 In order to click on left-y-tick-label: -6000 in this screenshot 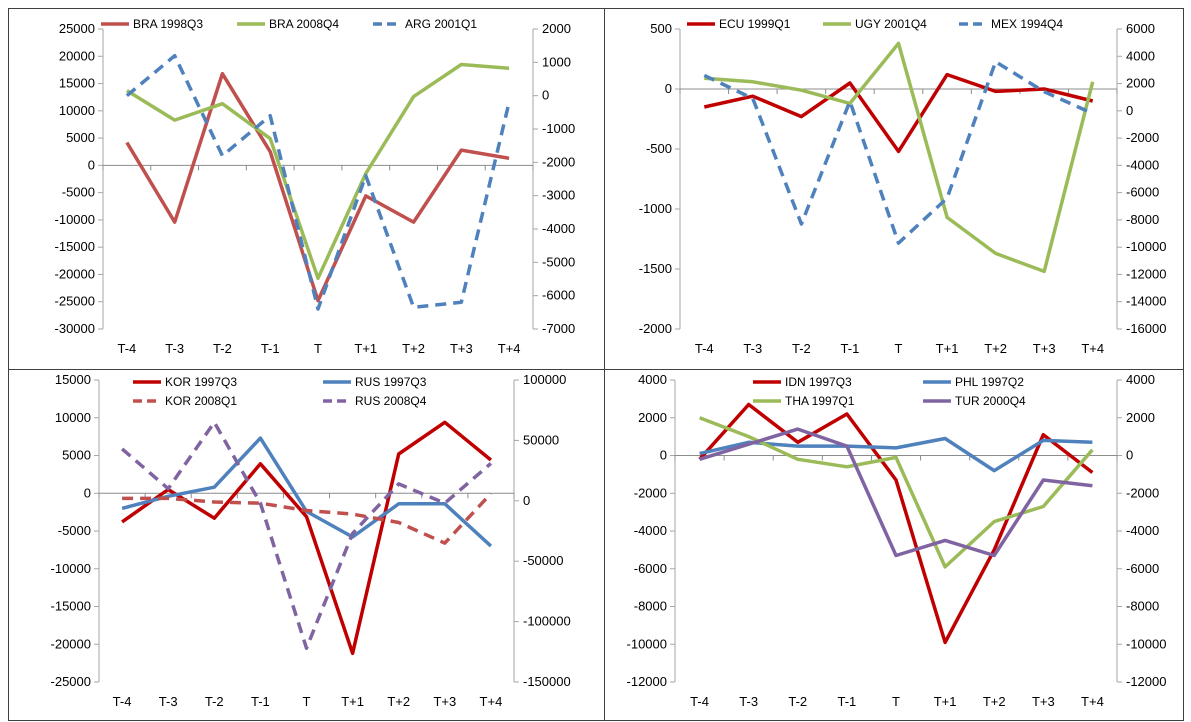, I will do `click(650, 568)`.